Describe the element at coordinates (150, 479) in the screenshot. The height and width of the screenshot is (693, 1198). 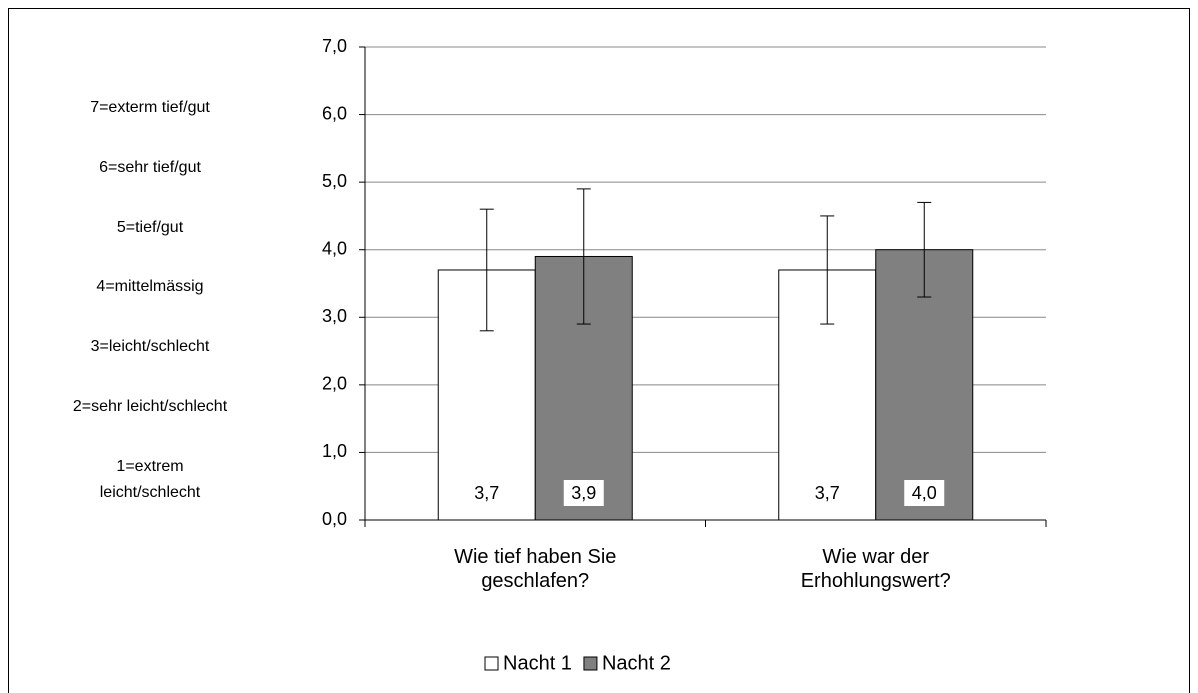
I see `annotation: 1=extrem leicht/schlecht` at that location.